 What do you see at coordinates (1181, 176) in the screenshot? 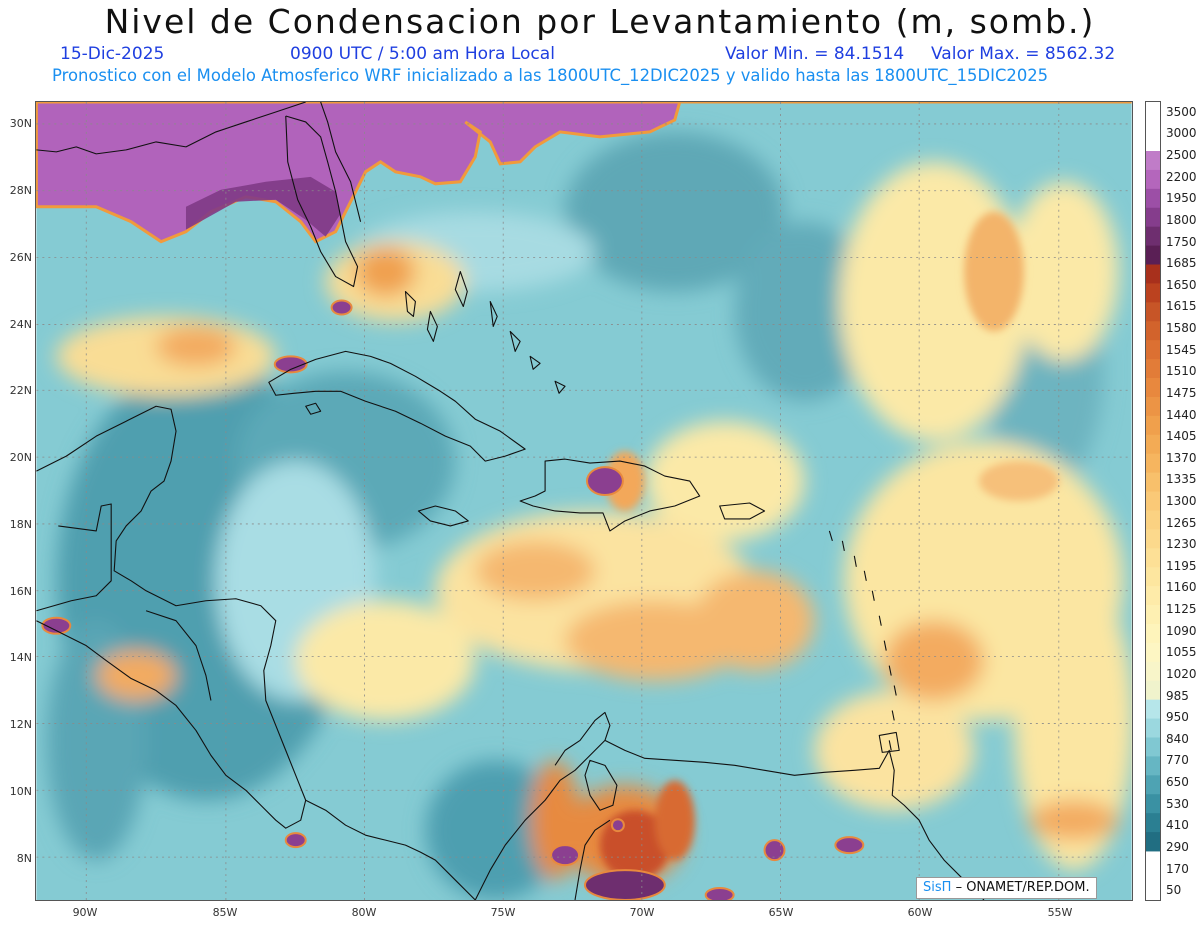
I see `legend-level-label: 2200` at bounding box center [1181, 176].